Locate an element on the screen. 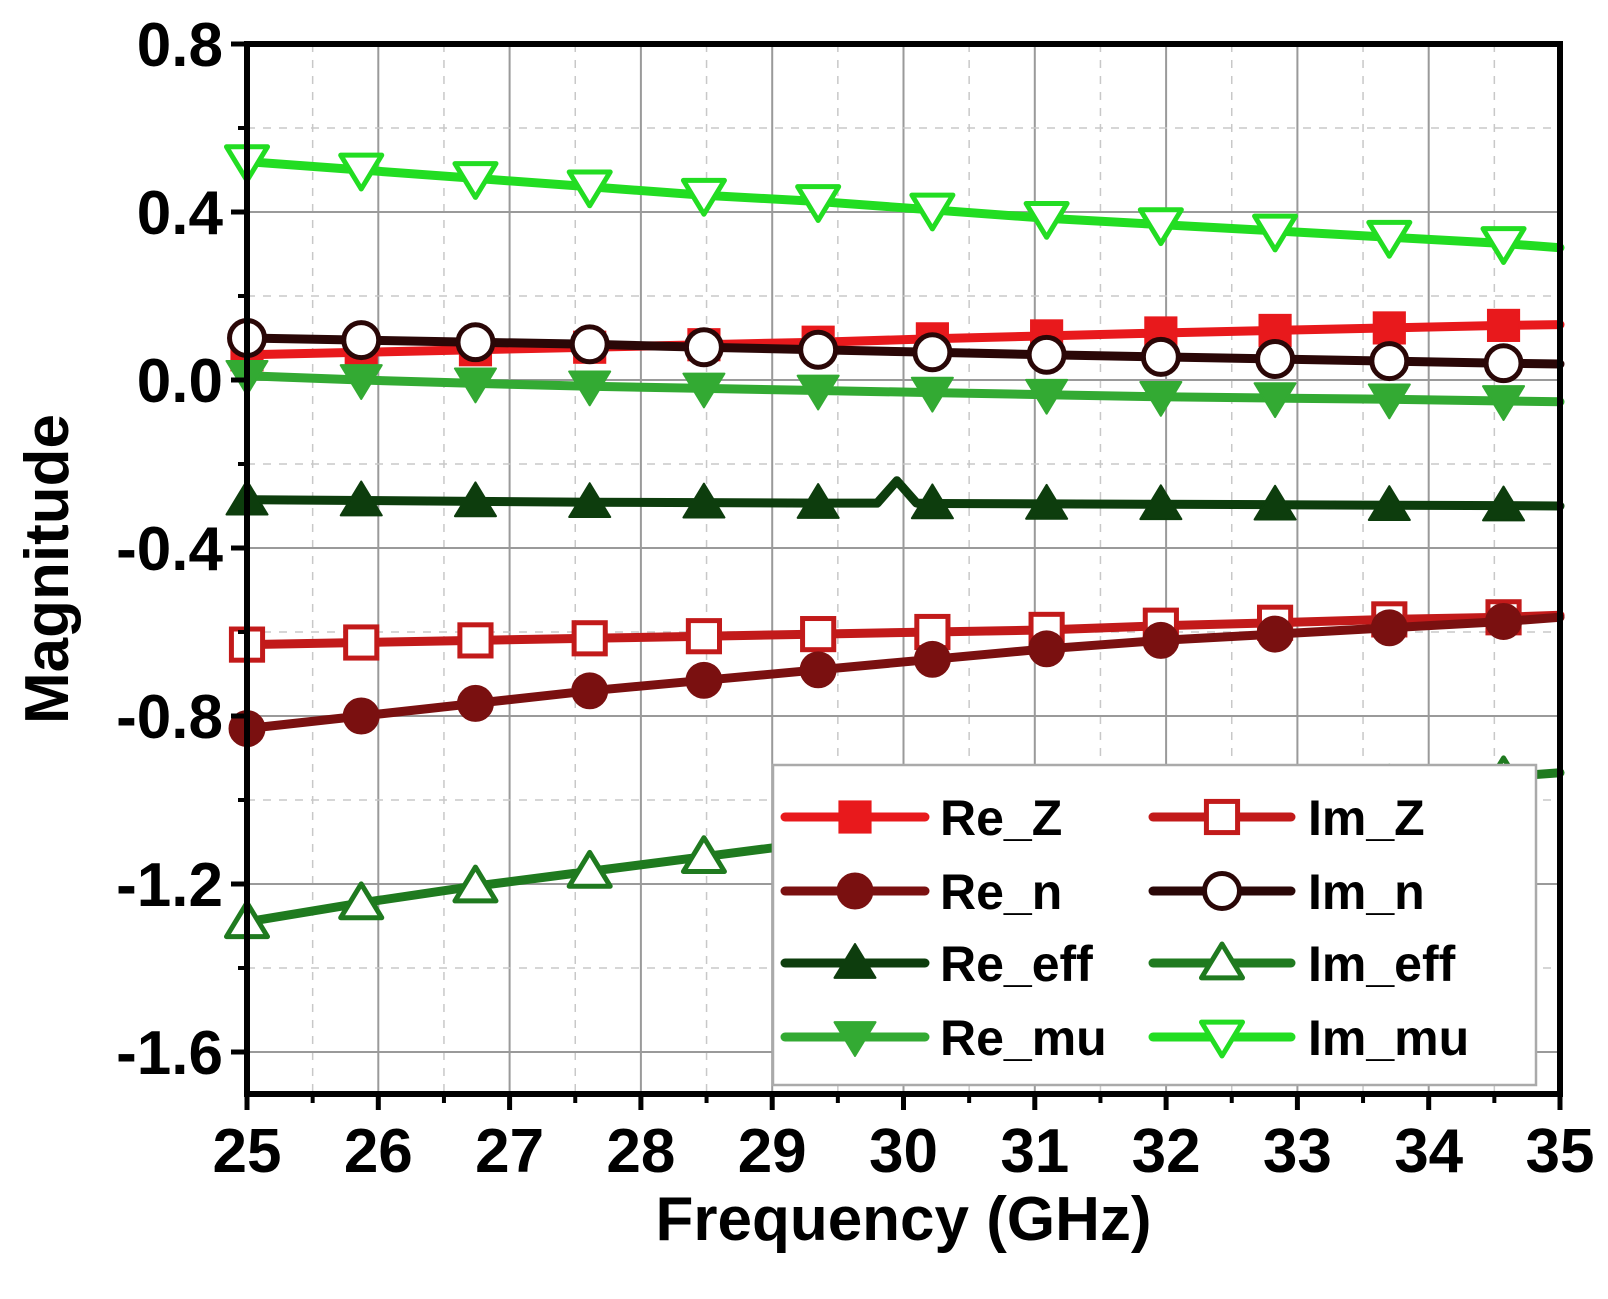  legend-marker-re-mu is located at coordinates (855, 1039).